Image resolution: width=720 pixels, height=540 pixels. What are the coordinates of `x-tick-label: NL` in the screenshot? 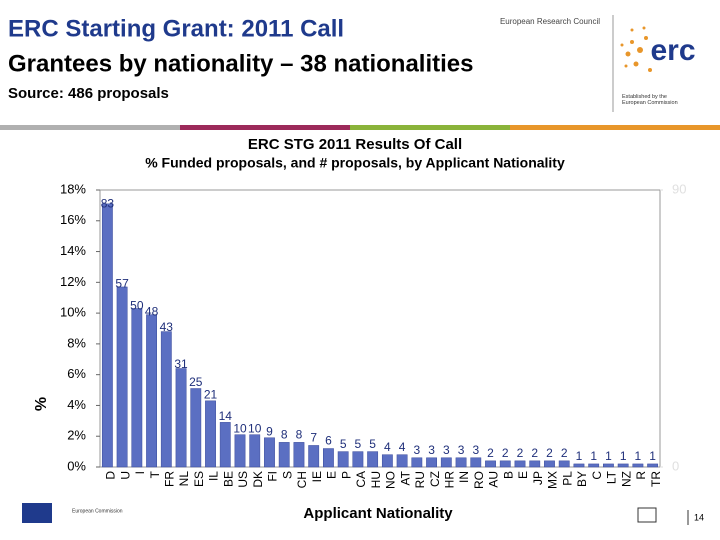 It's located at (184, 479).